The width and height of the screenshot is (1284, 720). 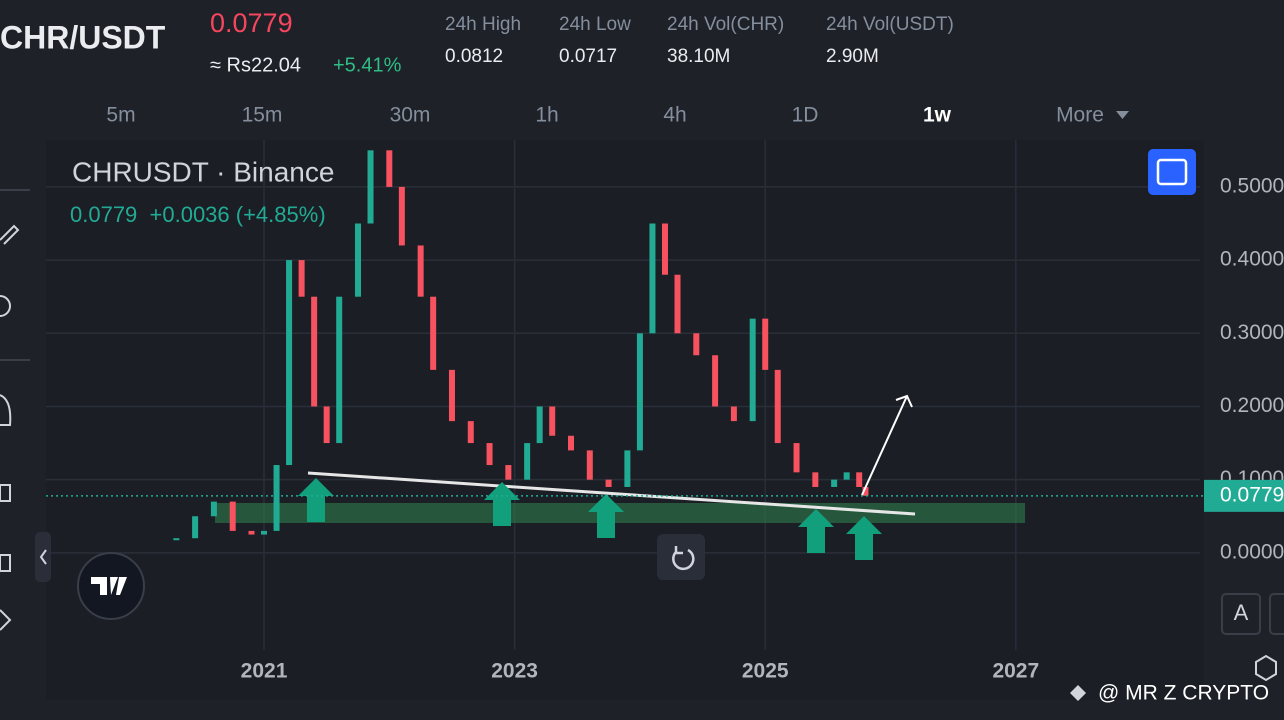 I want to click on y-tick-label: 0.3000, so click(x=1252, y=332).